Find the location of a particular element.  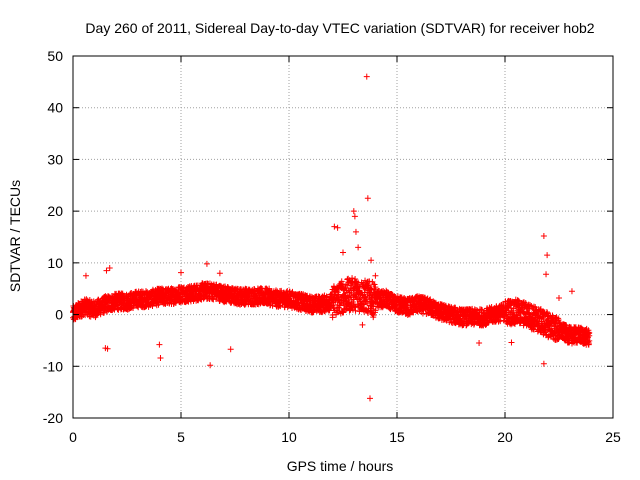

y-tick-label: 10 is located at coordinates (55, 263).